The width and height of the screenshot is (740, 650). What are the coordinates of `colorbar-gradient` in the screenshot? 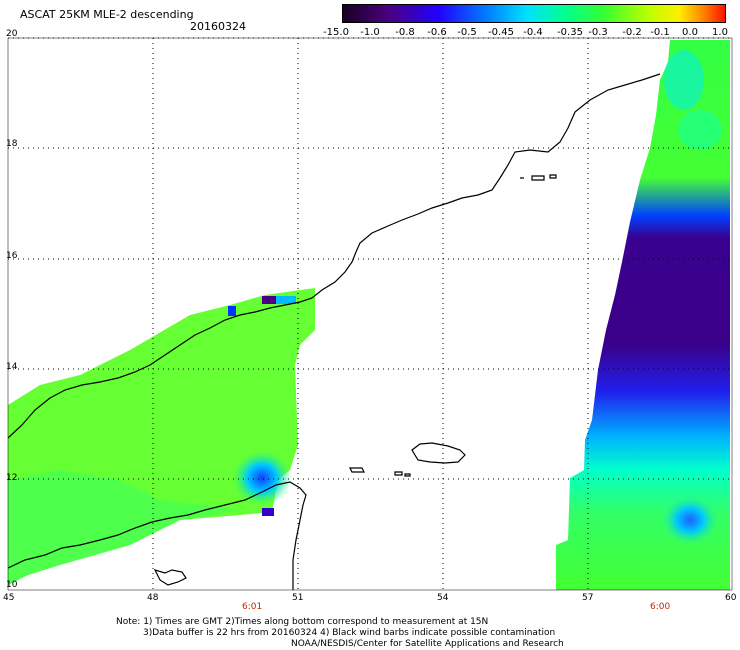 It's located at (534, 13).